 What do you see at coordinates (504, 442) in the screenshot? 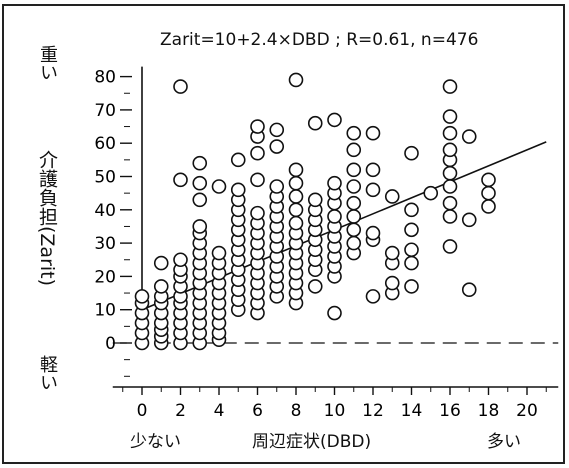
I see `x-high-label: 多い` at bounding box center [504, 442].